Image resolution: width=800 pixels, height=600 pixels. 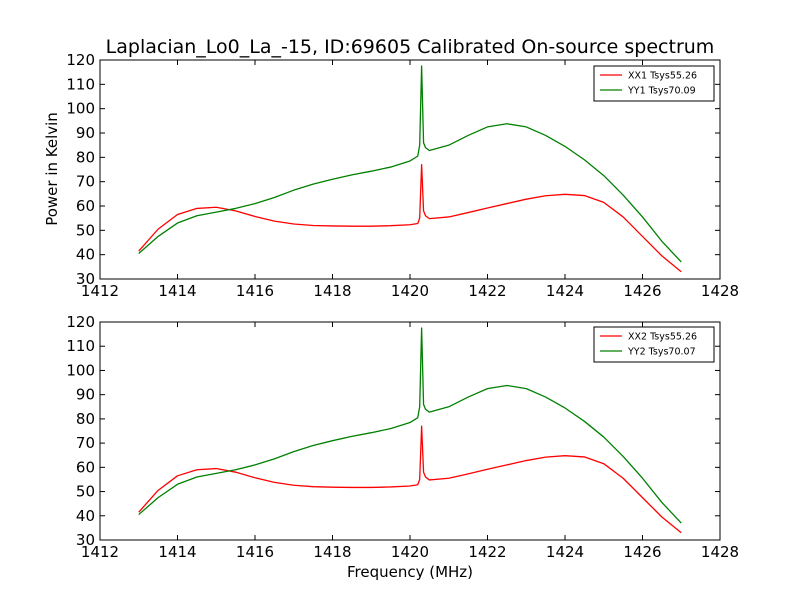 I want to click on legend-label: YY1 Tsys70.09, so click(x=661, y=91).